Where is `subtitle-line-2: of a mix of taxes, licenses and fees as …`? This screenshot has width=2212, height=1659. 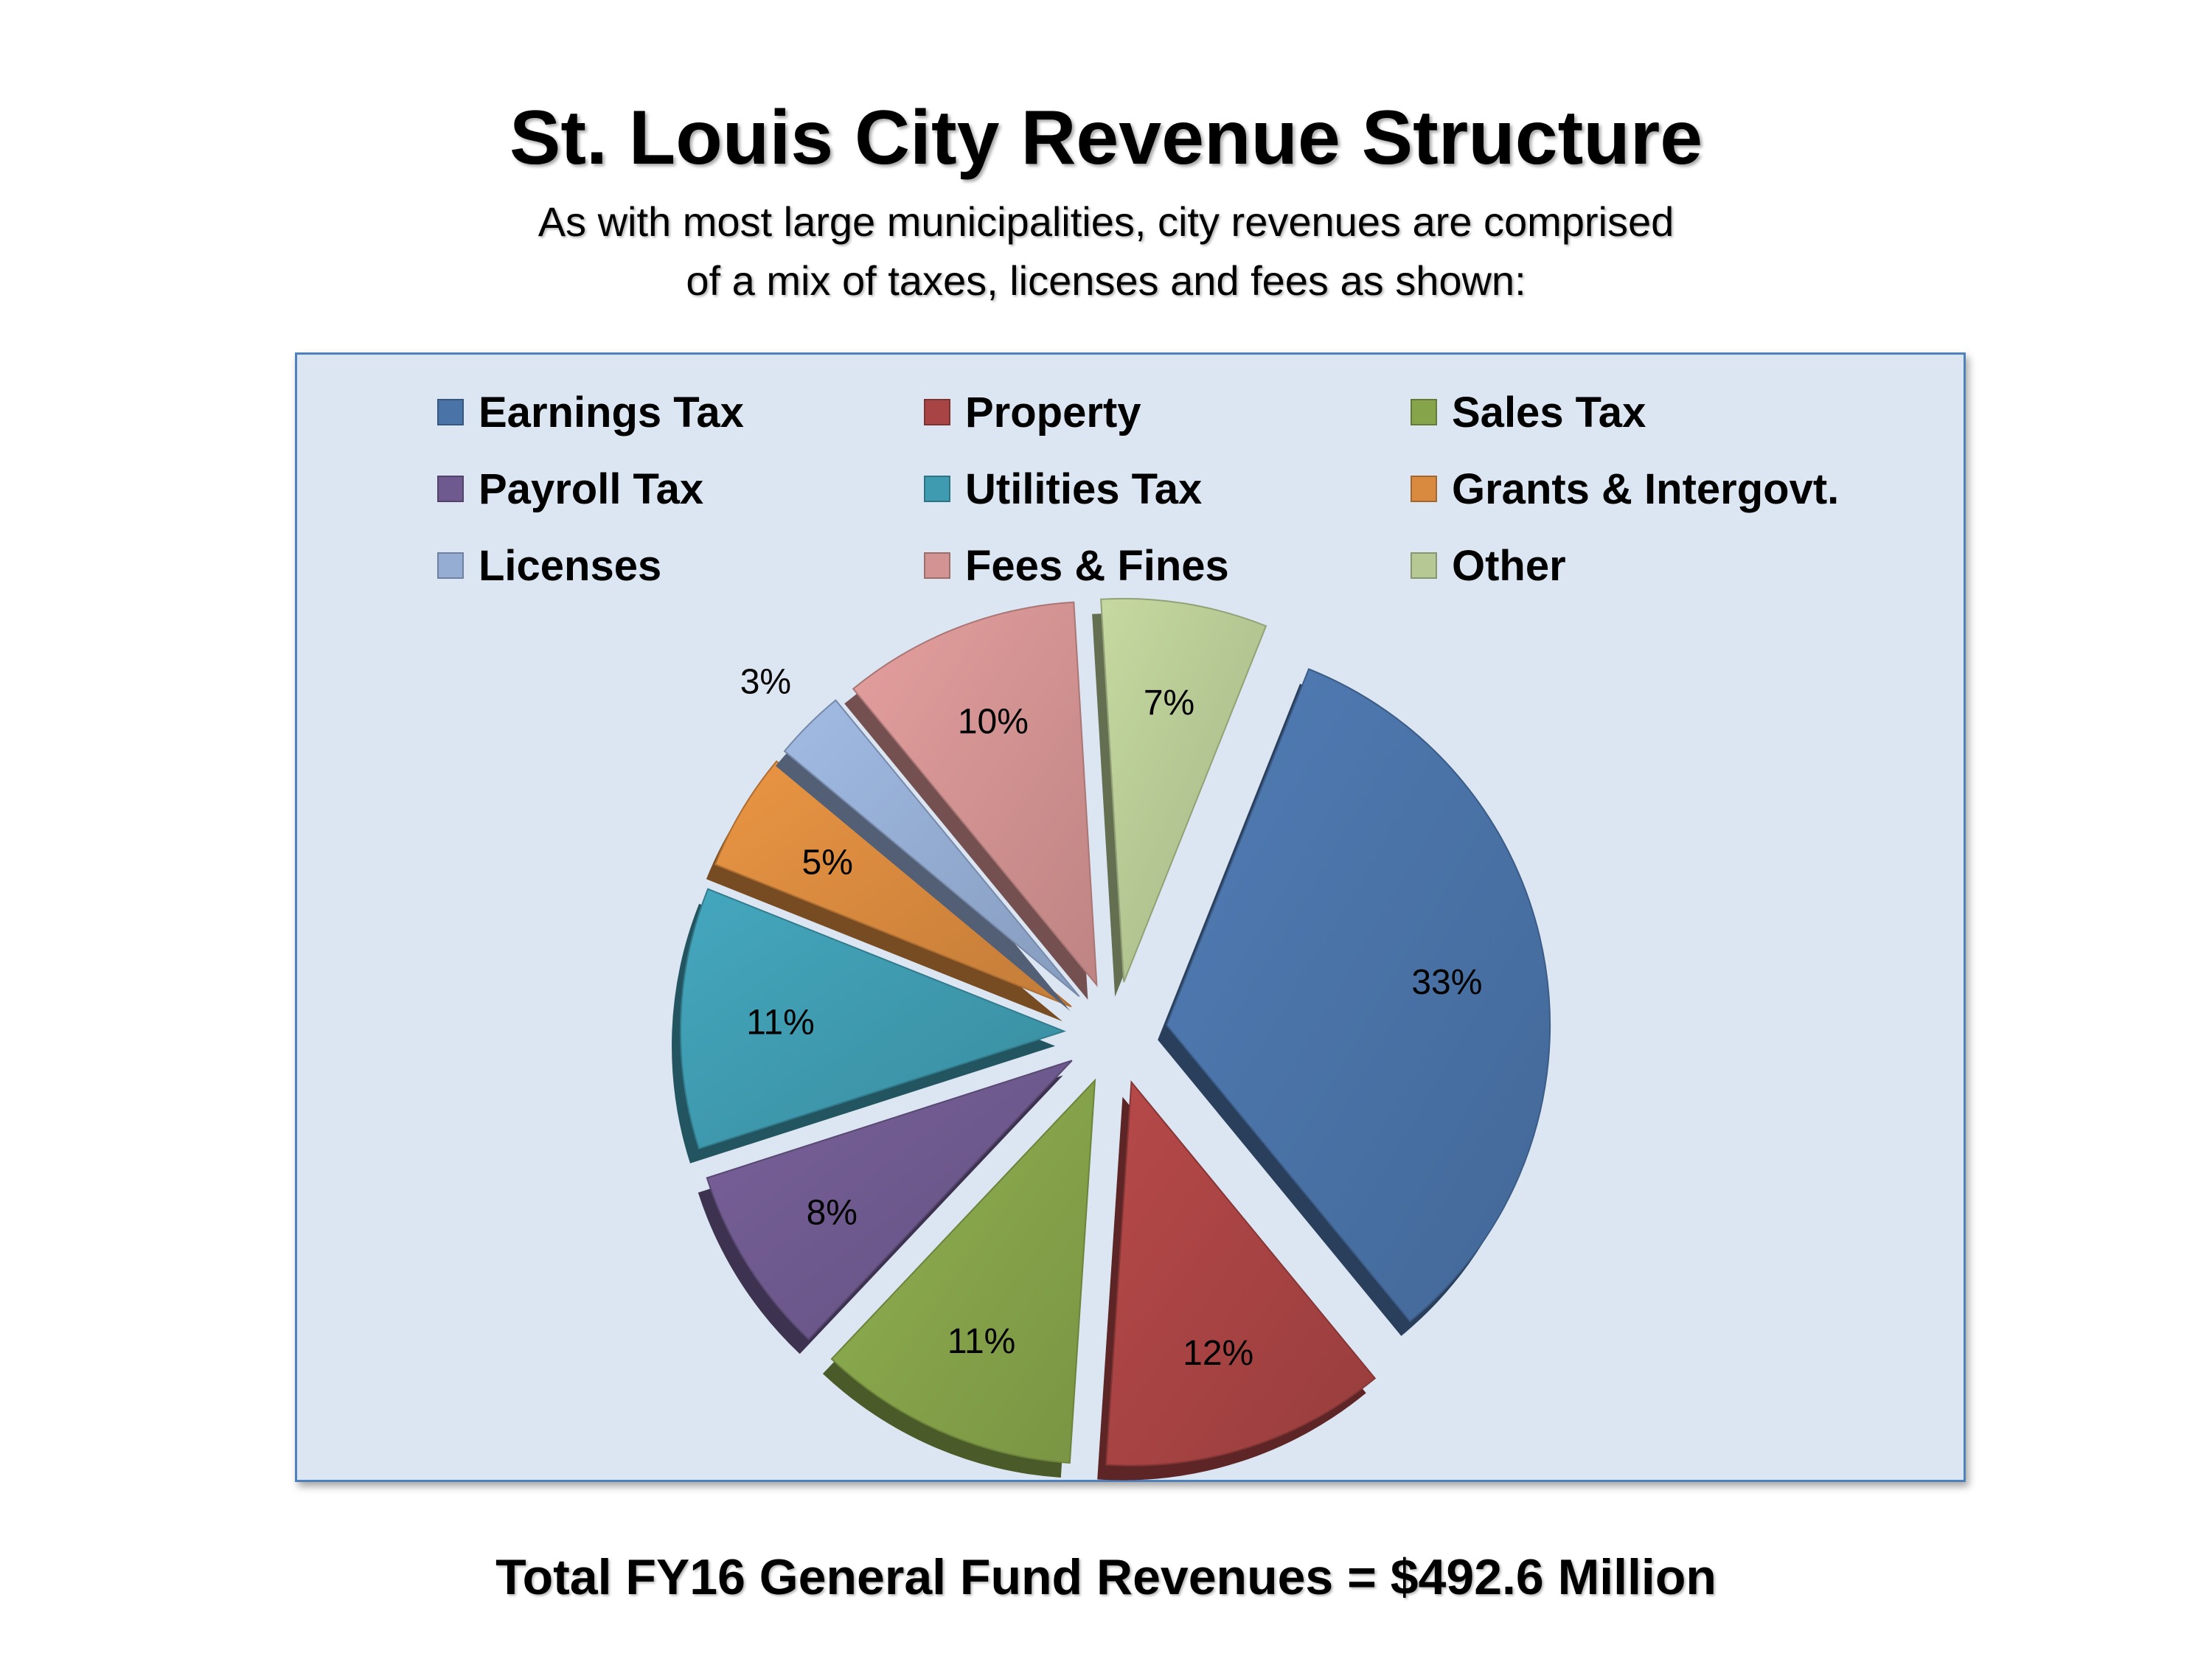
subtitle-line-2: of a mix of taxes, licenses and fees as … is located at coordinates (1106, 280).